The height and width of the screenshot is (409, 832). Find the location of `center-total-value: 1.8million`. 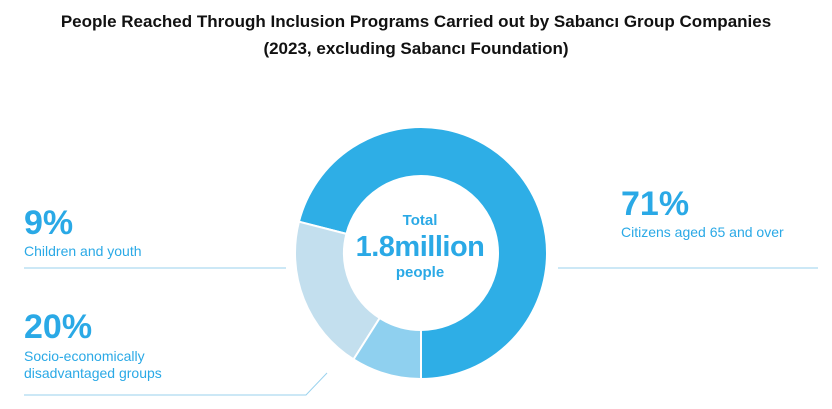

center-total-value: 1.8million is located at coordinates (420, 247).